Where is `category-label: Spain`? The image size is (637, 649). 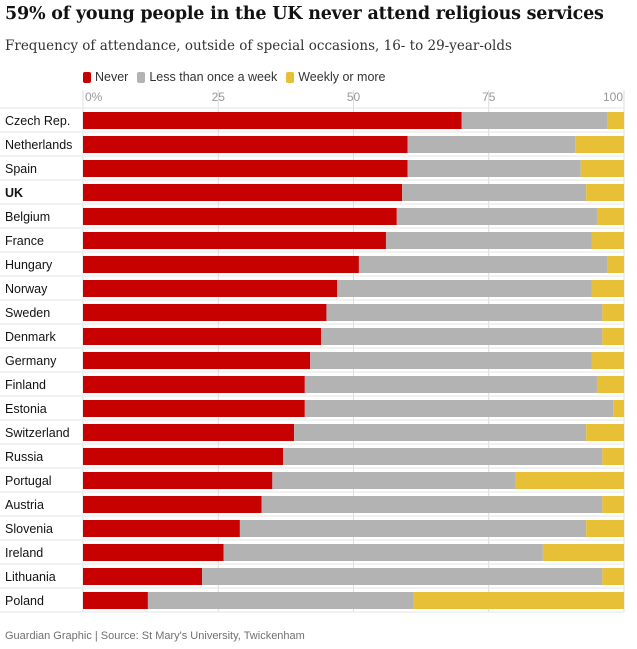 category-label: Spain is located at coordinates (21, 169).